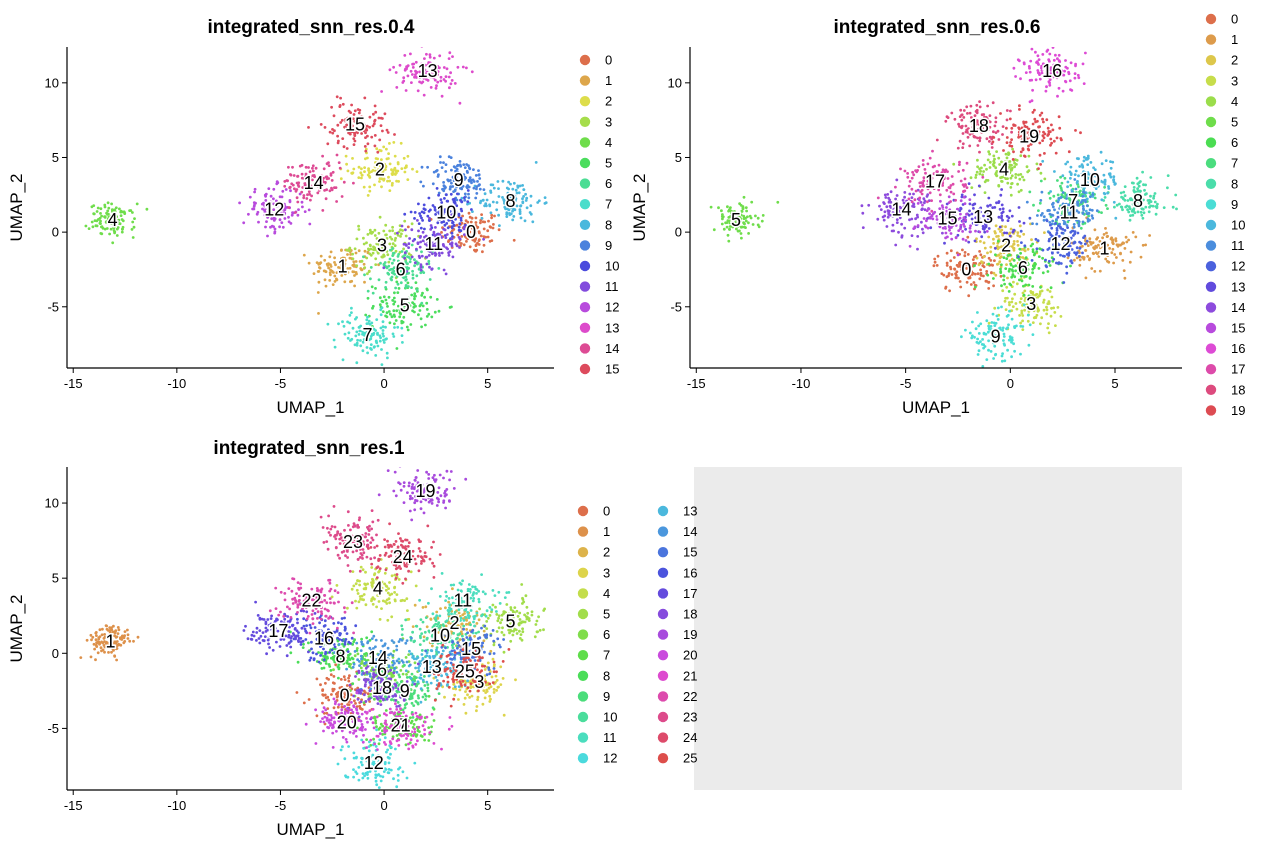 This screenshot has width=1265, height=856. I want to click on legend-label: 14, so click(612, 348).